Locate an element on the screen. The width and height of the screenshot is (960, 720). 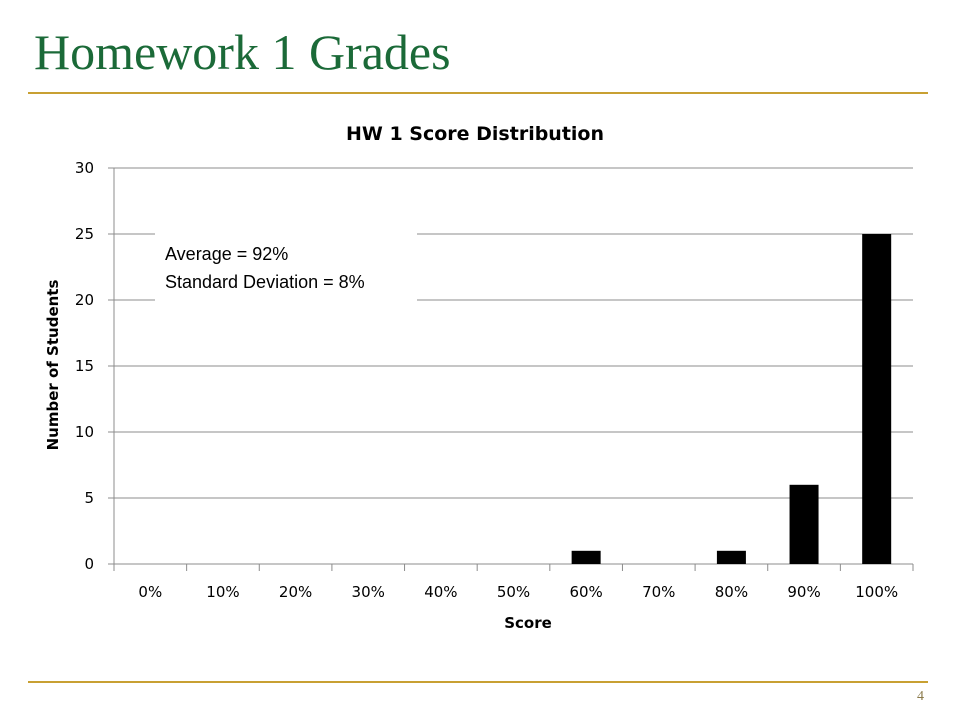
y-tick-label: 20 is located at coordinates (84, 300).